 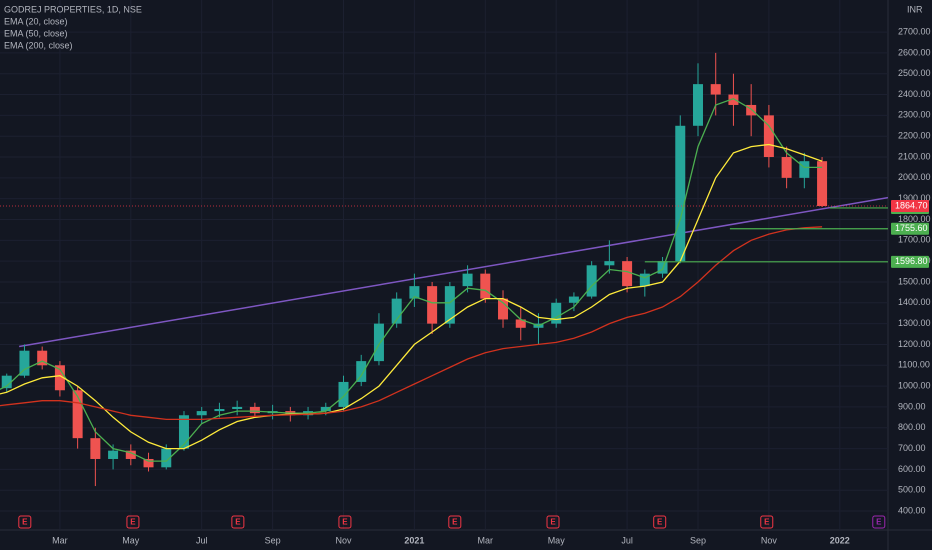 I want to click on chart-title: GODREJ PROPERTIES, 1D, NSE, so click(x=73, y=9).